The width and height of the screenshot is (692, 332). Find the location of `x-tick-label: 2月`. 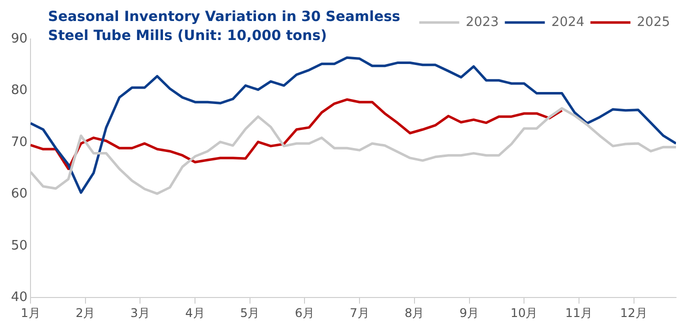

x-tick-label: 2月 is located at coordinates (86, 313).